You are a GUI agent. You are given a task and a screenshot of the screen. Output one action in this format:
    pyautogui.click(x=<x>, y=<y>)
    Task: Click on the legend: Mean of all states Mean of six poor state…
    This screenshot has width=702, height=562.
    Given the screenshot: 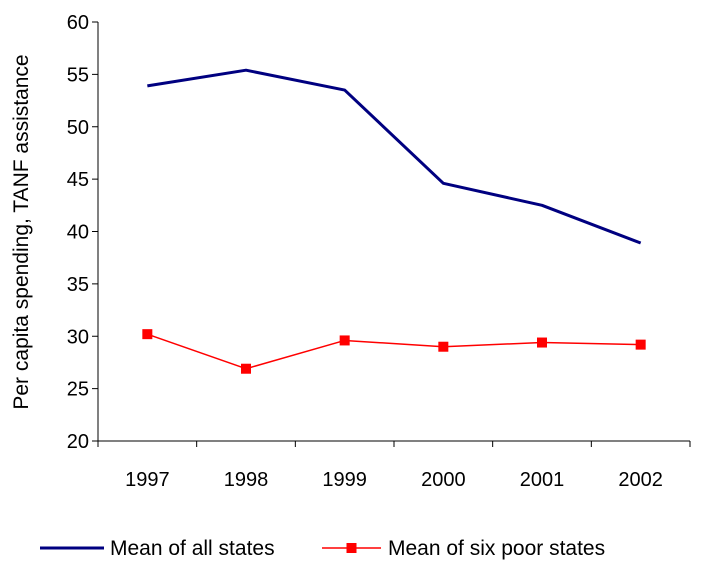 What is the action you would take?
    pyautogui.click(x=322, y=548)
    